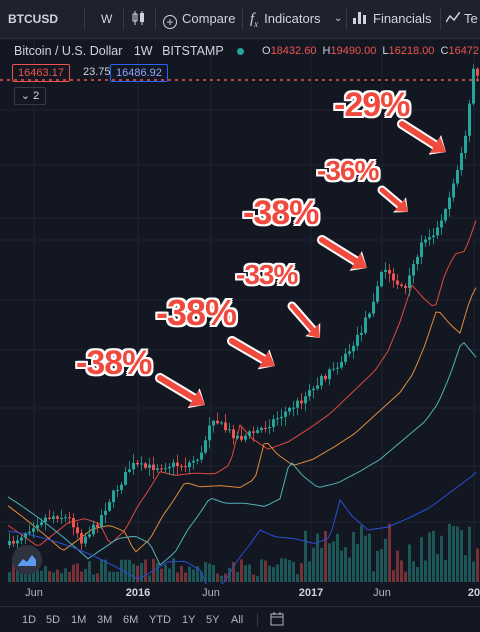 This screenshot has height=632, width=480. Describe the element at coordinates (277, 620) in the screenshot. I see `calendar-icon` at that location.